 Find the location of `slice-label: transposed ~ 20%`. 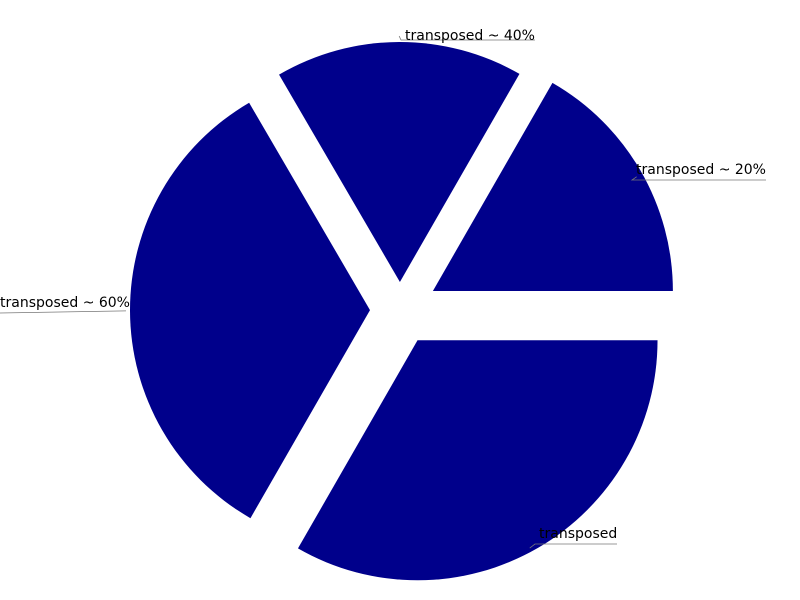

slice-label: transposed ~ 20% is located at coordinates (701, 170).